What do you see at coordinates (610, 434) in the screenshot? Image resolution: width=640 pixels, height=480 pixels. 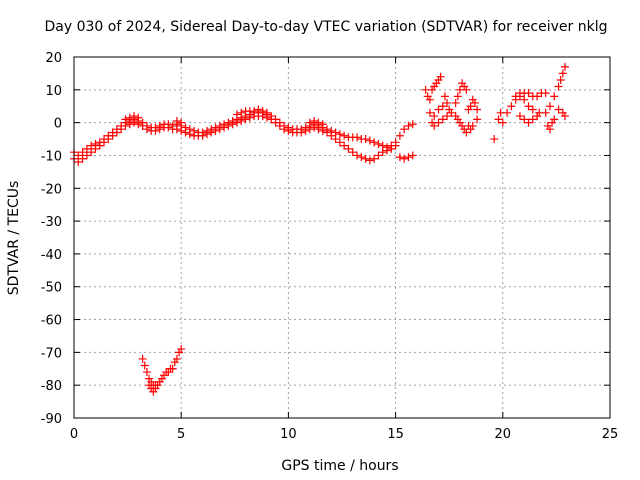 I see `x-tick-label: 25` at bounding box center [610, 434].